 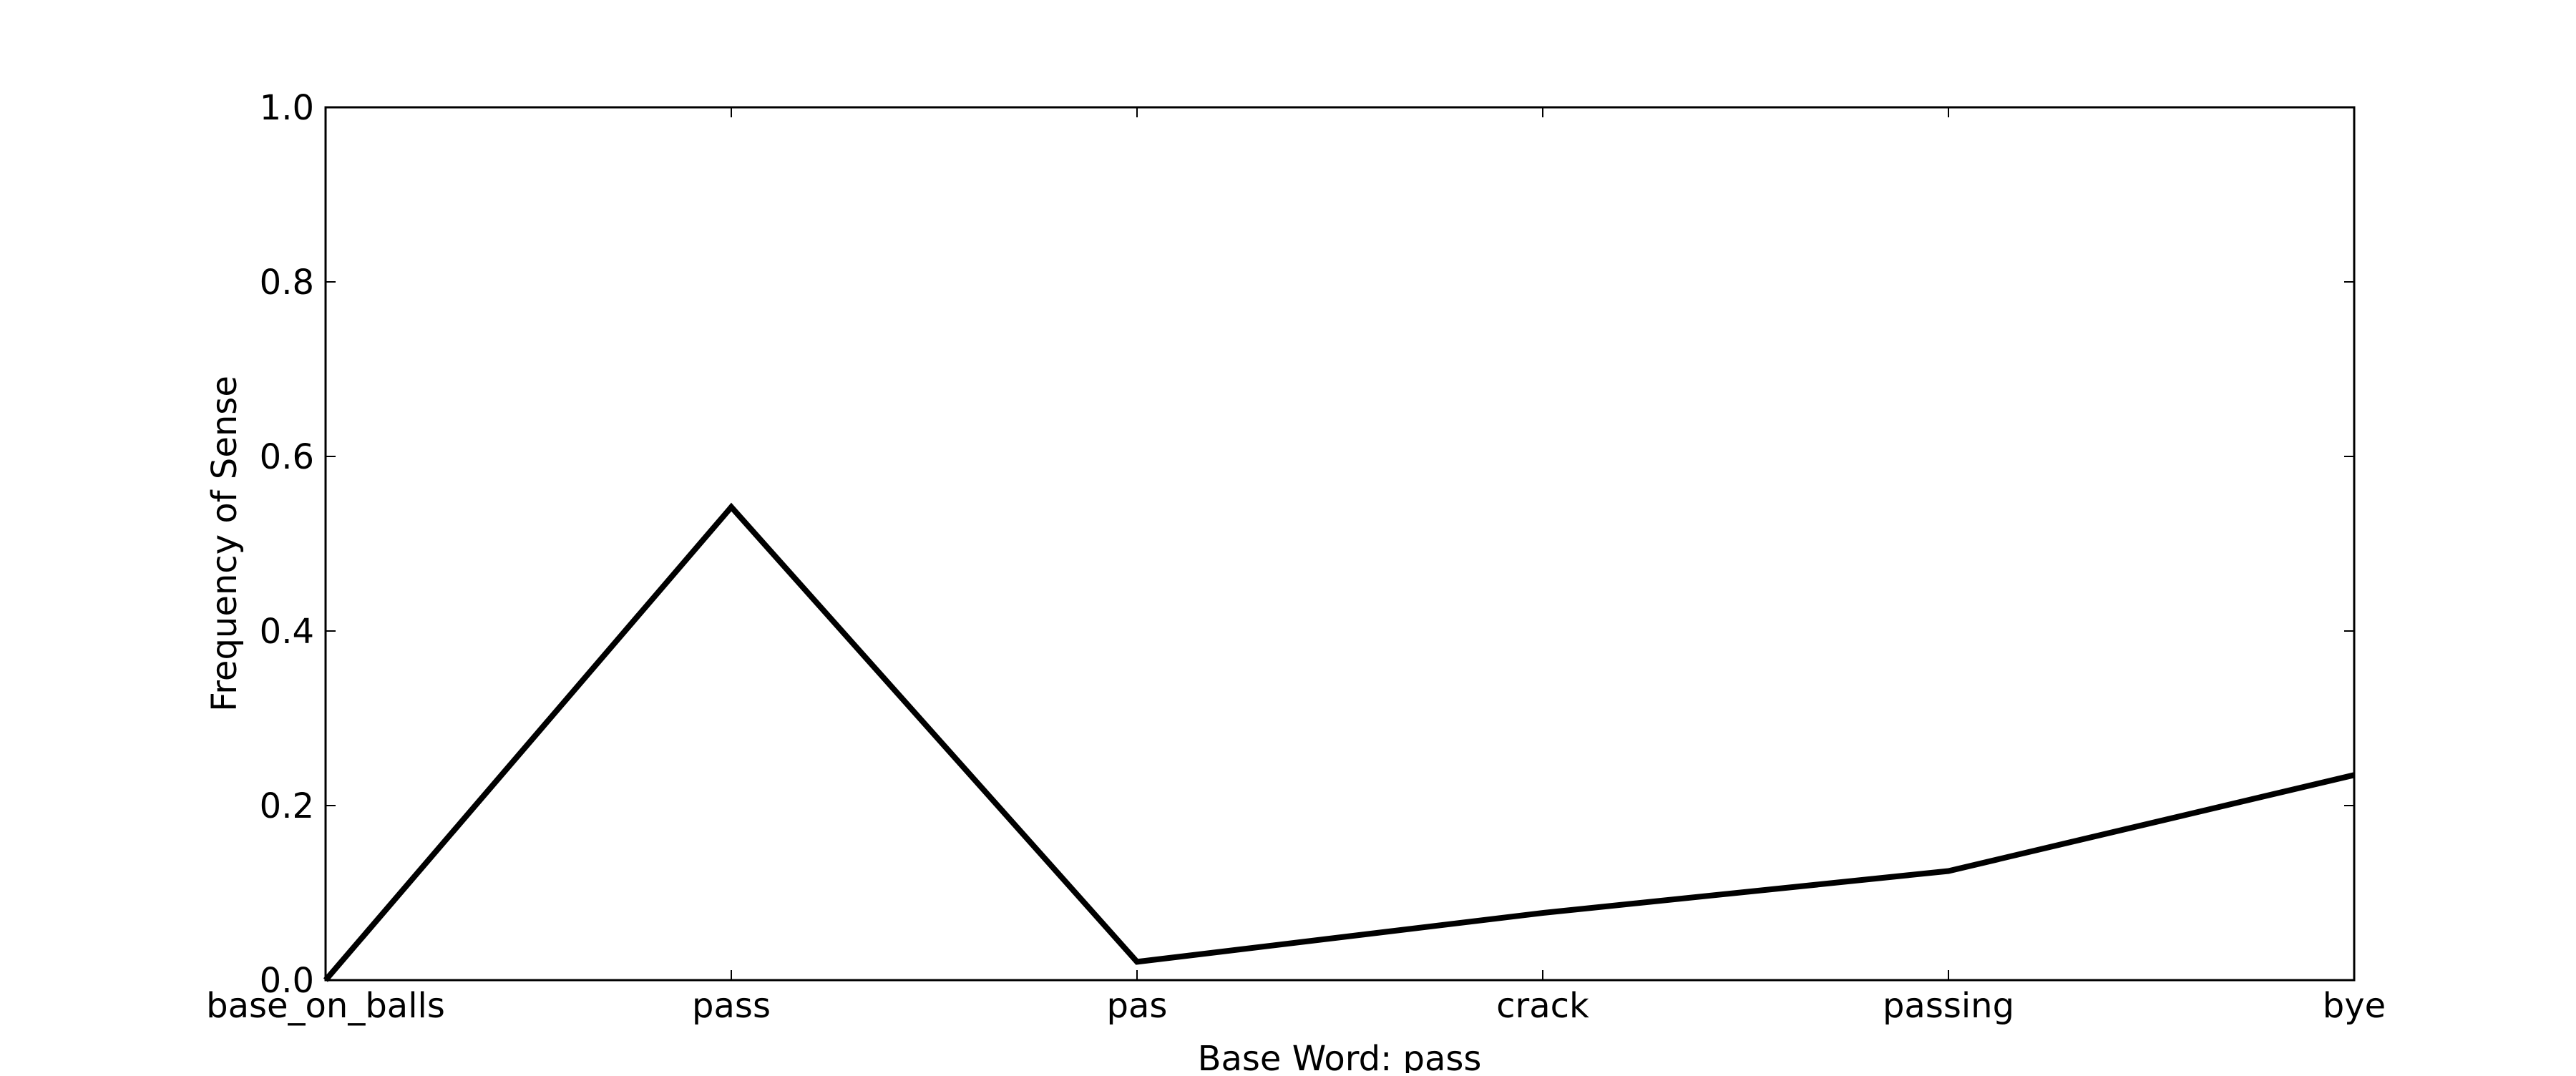 I want to click on x-tick-label: bye, so click(x=2354, y=1006).